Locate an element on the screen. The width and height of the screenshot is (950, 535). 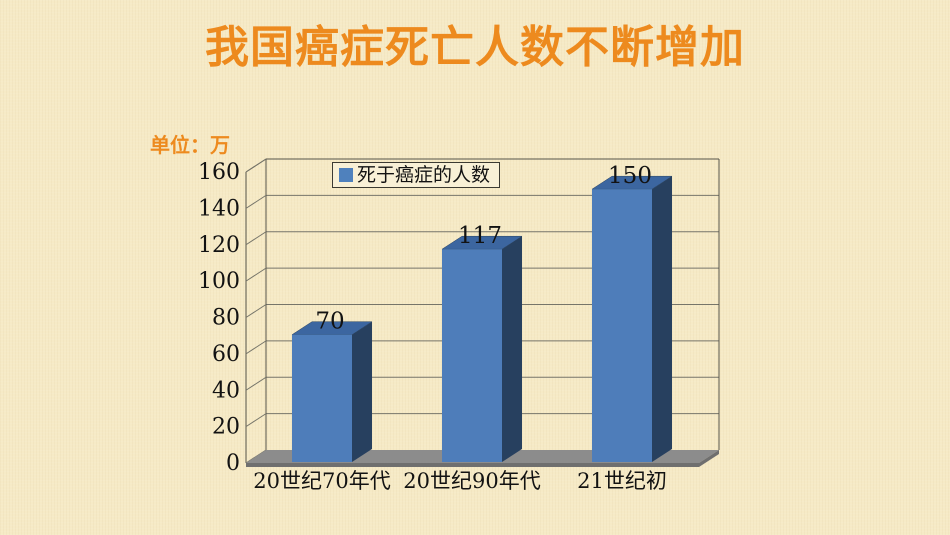
y-axis-tick-label: 0 is located at coordinates (233, 463).